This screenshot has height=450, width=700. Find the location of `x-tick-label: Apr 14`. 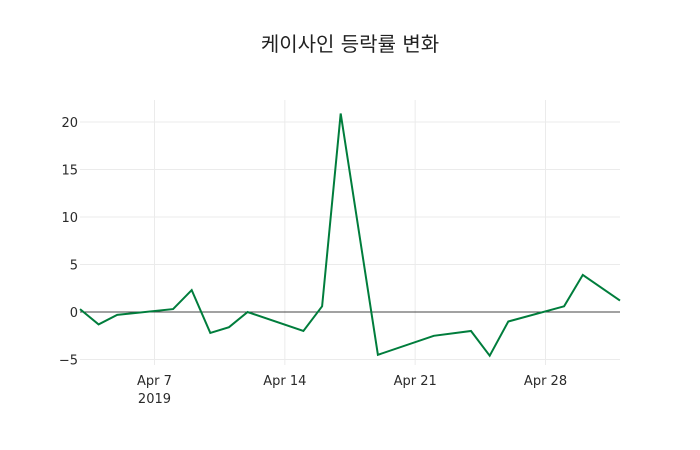

x-tick-label: Apr 14 is located at coordinates (284, 381).